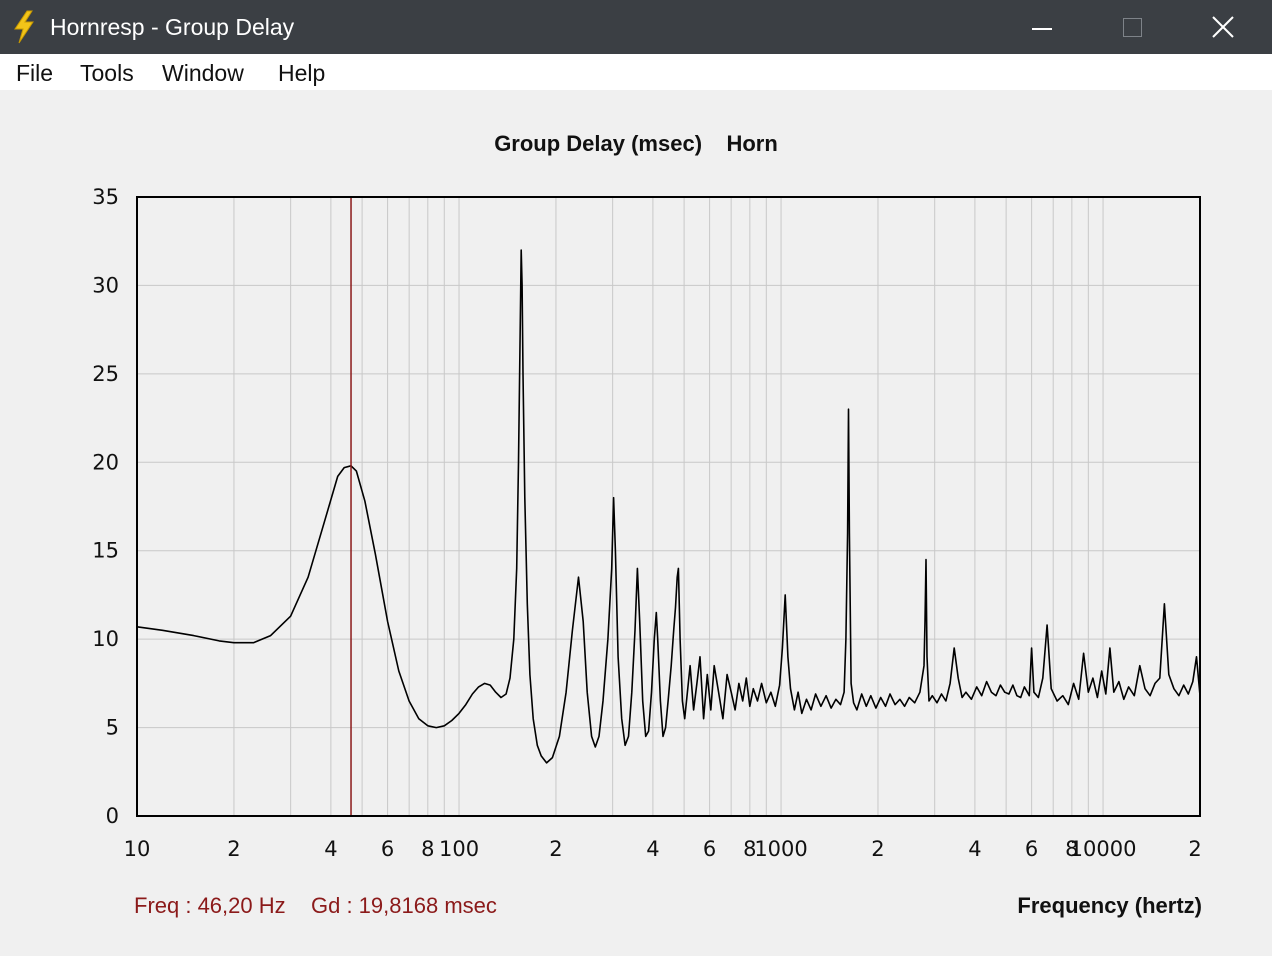 This screenshot has width=1272, height=956. Describe the element at coordinates (105, 462) in the screenshot. I see `y-tick-label: 20` at that location.